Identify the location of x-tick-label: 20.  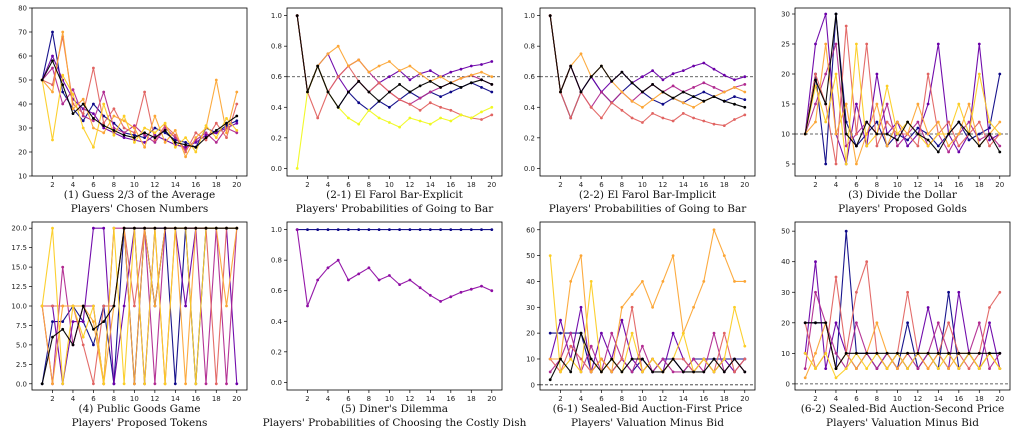
(999, 399).